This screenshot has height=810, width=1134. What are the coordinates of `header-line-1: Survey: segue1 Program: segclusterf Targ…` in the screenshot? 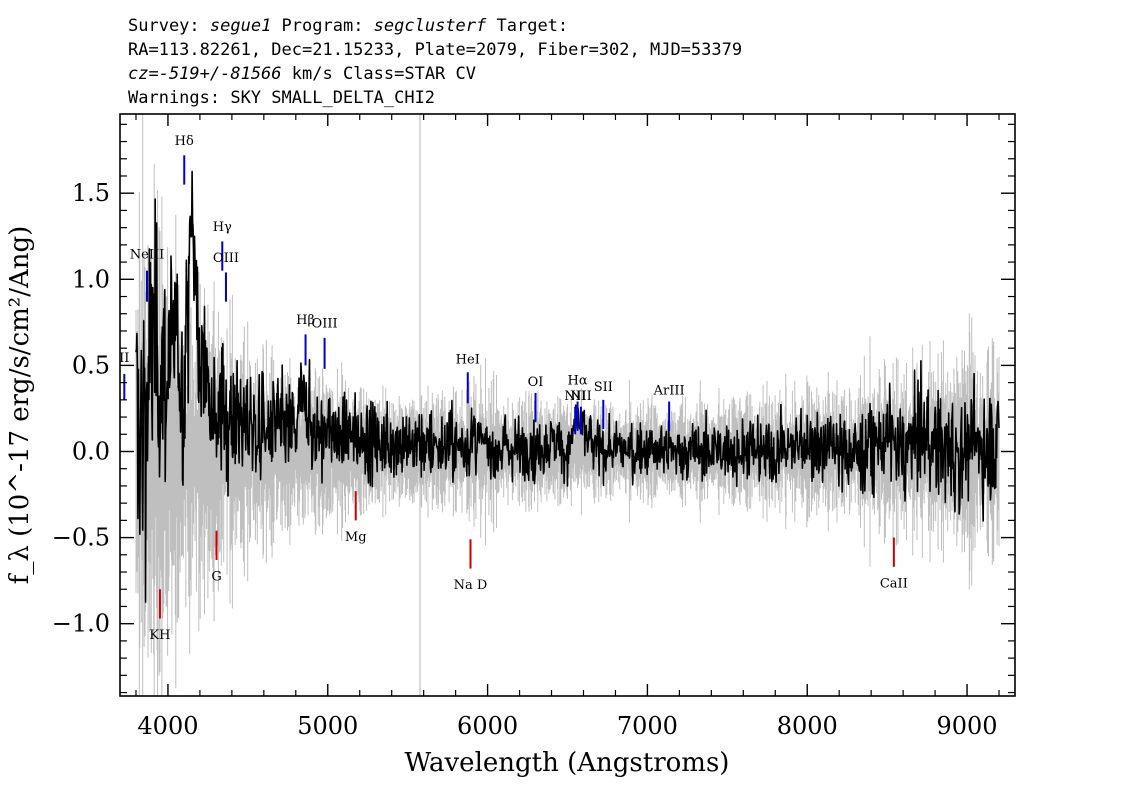 It's located at (348, 26).